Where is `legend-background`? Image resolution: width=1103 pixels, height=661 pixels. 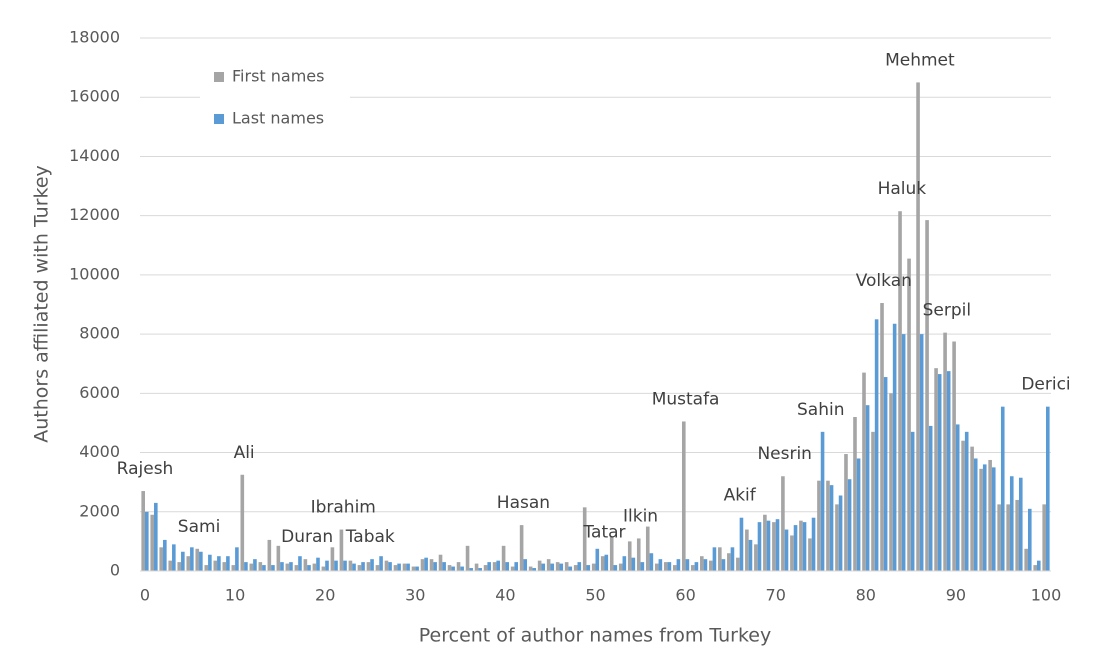 legend-background is located at coordinates (275, 99).